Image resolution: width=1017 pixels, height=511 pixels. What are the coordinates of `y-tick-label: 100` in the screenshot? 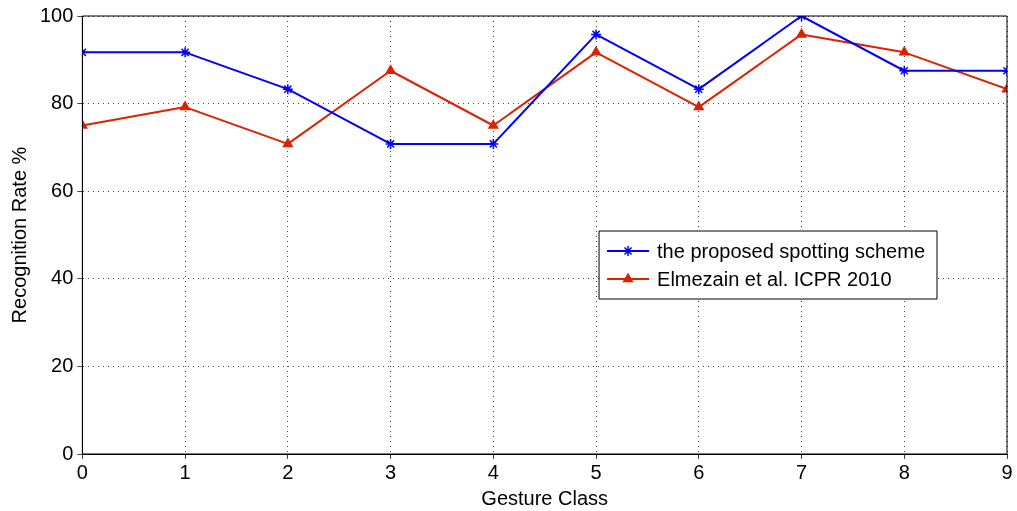 It's located at (56, 14).